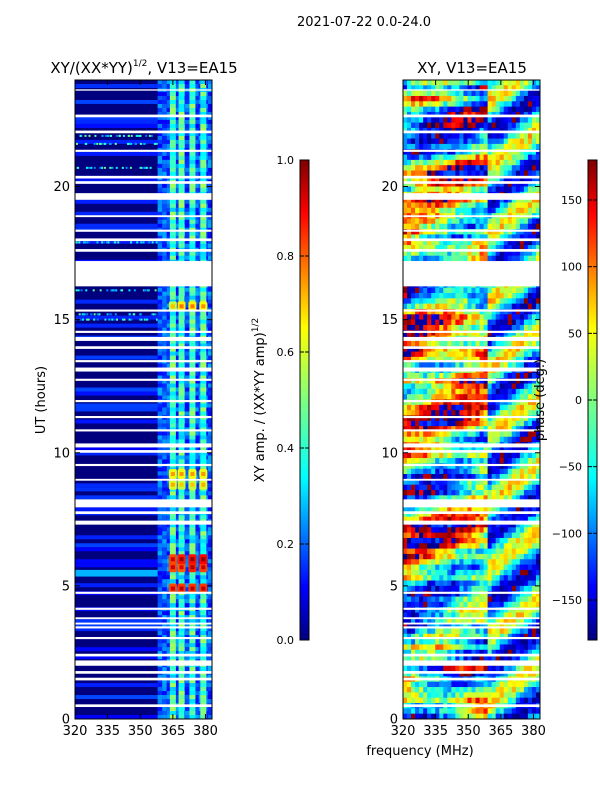  I want to click on colorbar-tick-label: −100, so click(567, 533).